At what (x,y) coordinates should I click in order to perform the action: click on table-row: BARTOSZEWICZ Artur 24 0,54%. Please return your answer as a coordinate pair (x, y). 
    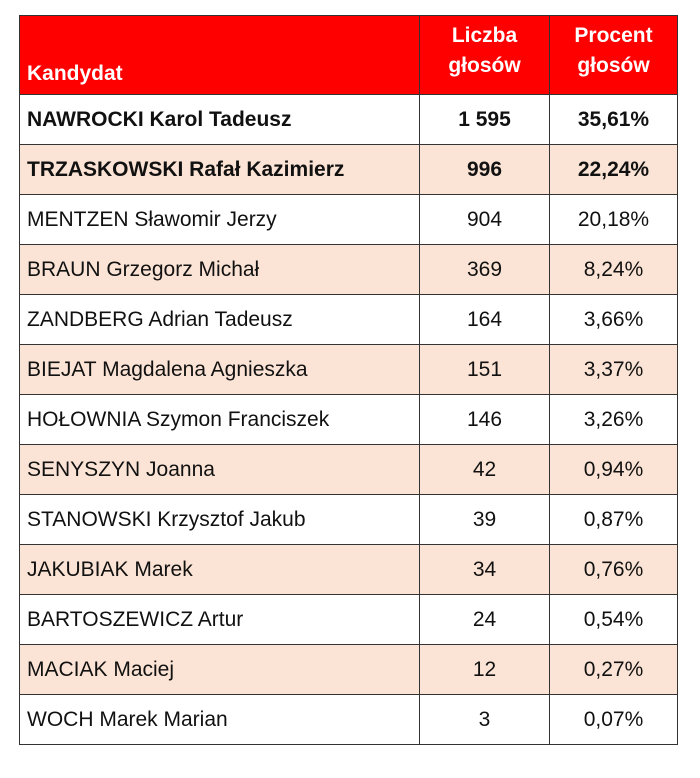
    Looking at the image, I should click on (348, 619).